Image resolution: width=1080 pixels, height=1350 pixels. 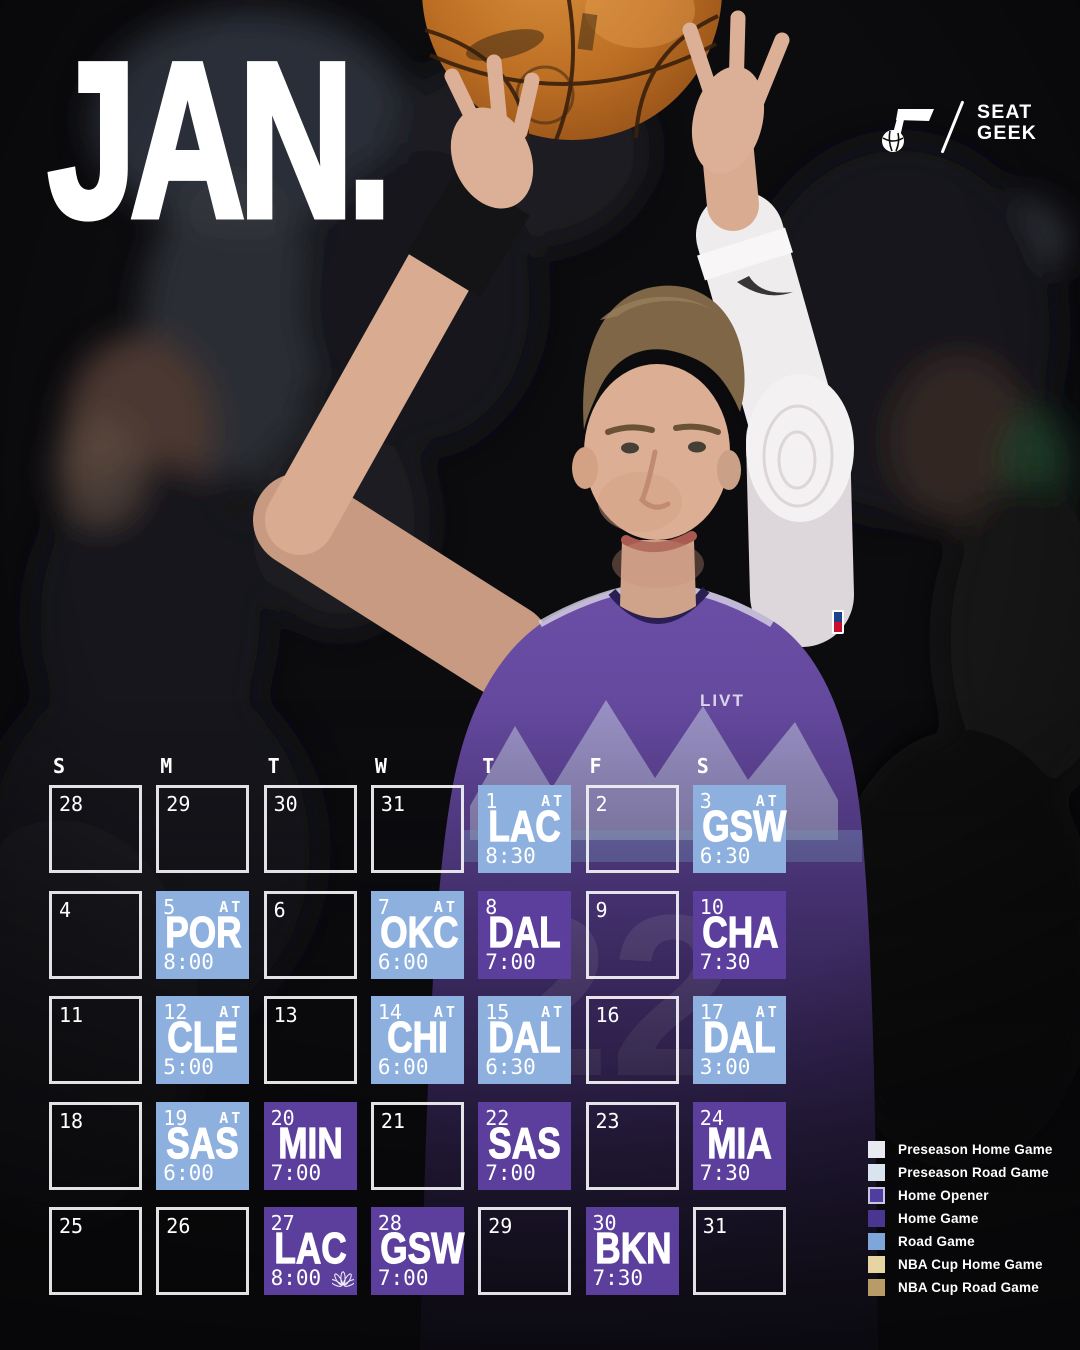 What do you see at coordinates (1005, 112) in the screenshot?
I see `seatgeek-line1: SEAT` at bounding box center [1005, 112].